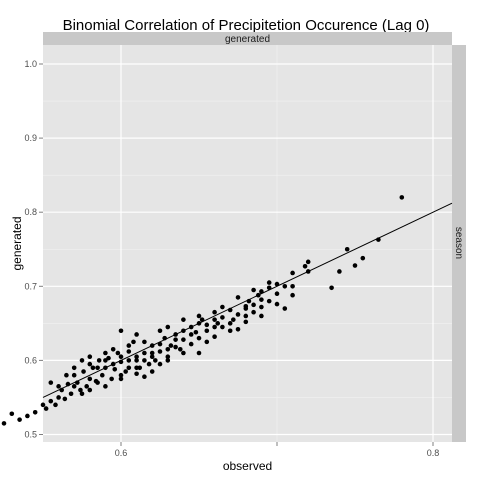  What do you see at coordinates (30, 64) in the screenshot?
I see `y-tick-label: 1.0` at bounding box center [30, 64].